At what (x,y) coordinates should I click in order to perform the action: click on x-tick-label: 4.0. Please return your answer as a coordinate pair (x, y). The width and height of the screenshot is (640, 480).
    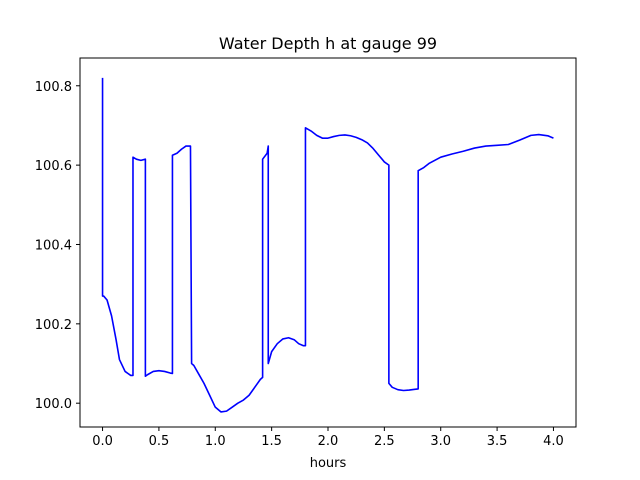
    Looking at the image, I should click on (553, 441).